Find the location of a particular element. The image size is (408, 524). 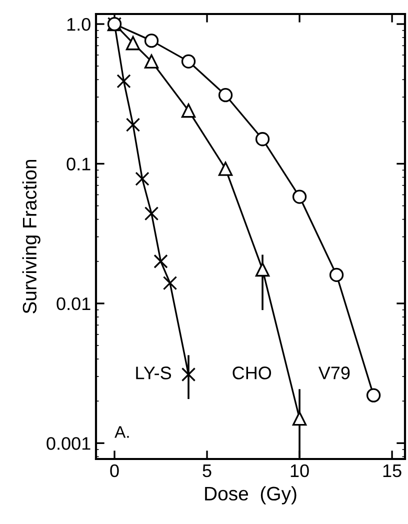

y-tick-label: 0.1 is located at coordinates (78, 164).